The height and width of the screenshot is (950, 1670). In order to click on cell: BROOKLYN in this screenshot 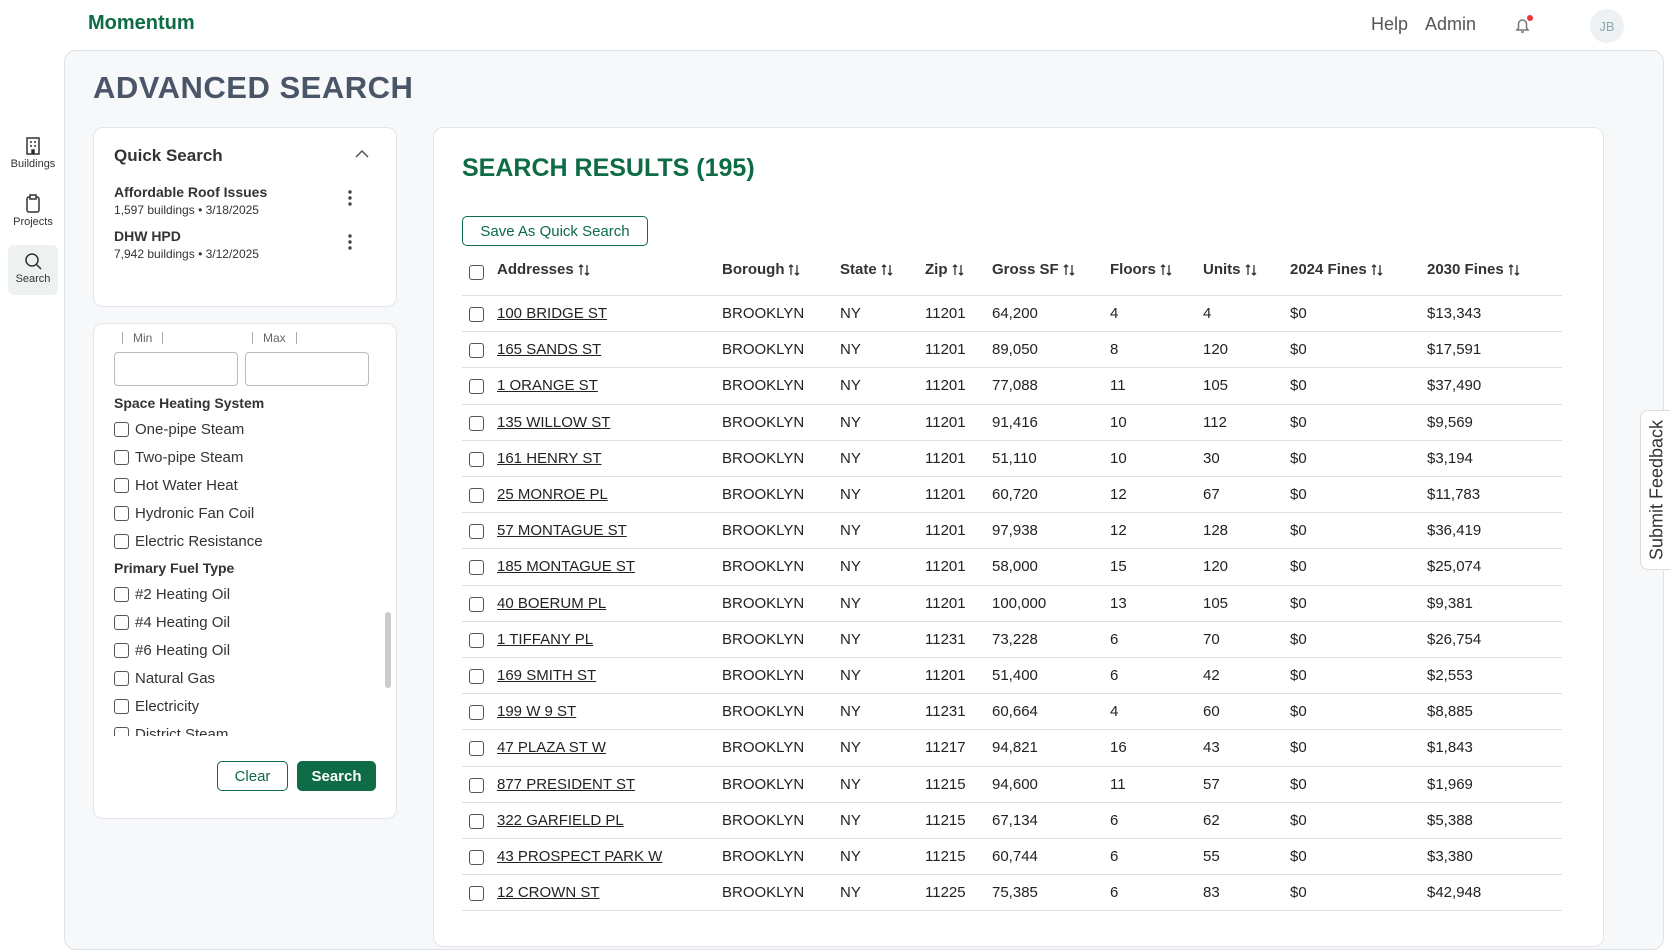, I will do `click(763, 531)`.